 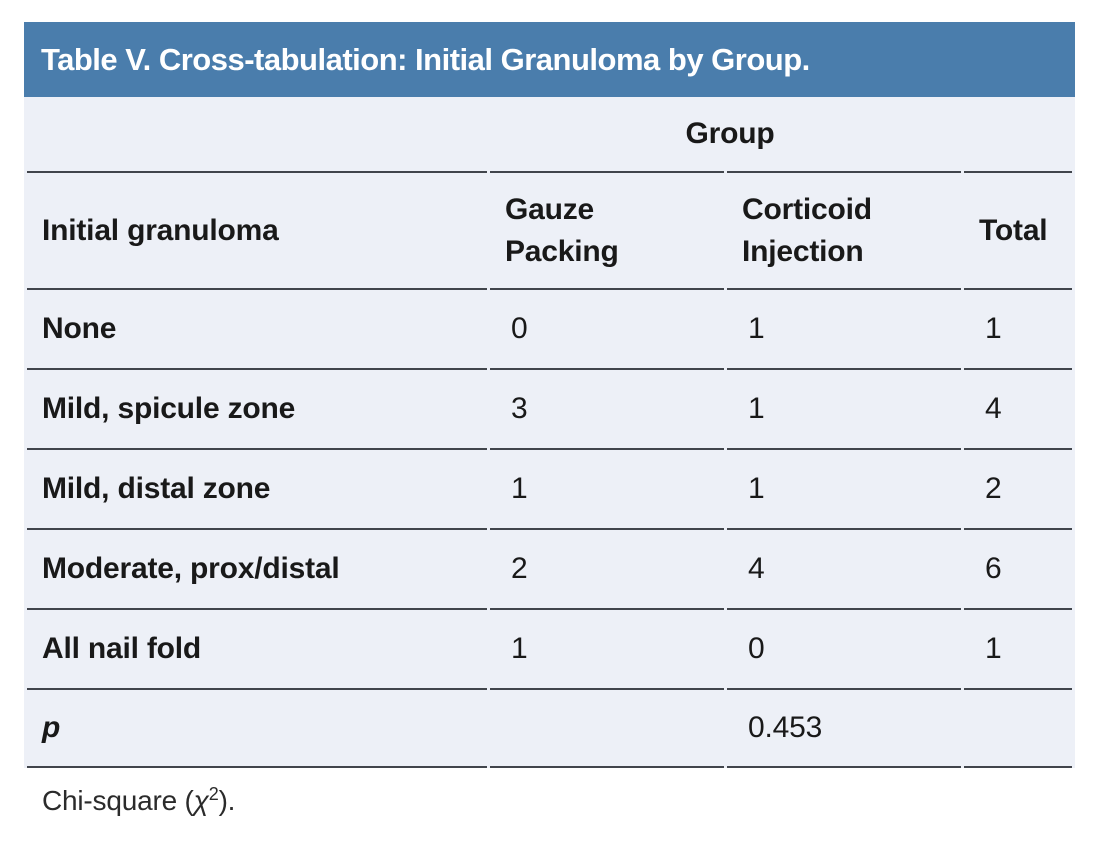 What do you see at coordinates (844, 729) in the screenshot?
I see `p-value: 0.453` at bounding box center [844, 729].